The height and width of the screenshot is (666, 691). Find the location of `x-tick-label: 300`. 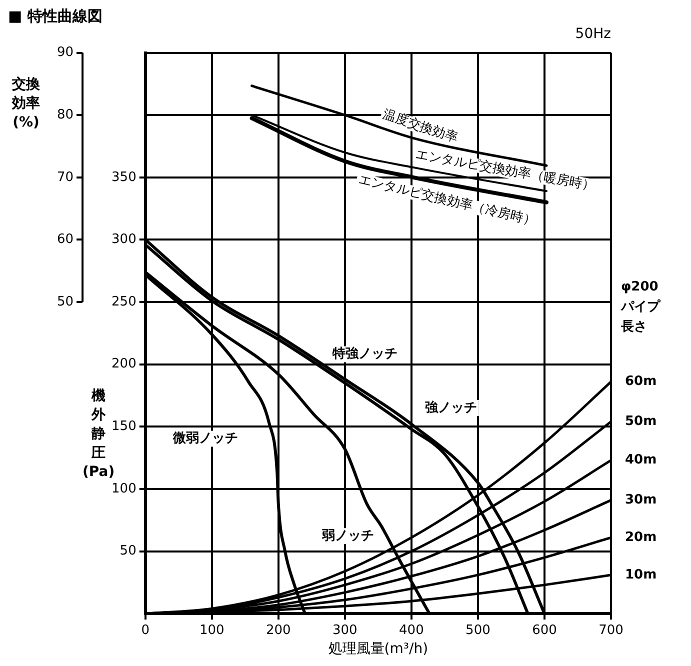

x-tick-label: 300 is located at coordinates (345, 630).